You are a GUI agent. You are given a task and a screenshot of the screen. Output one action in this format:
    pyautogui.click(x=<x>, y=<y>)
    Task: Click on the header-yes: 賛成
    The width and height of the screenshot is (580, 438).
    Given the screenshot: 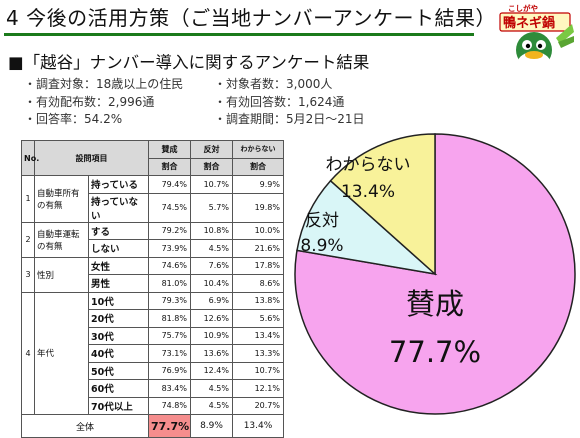 What is the action you would take?
    pyautogui.click(x=169, y=149)
    